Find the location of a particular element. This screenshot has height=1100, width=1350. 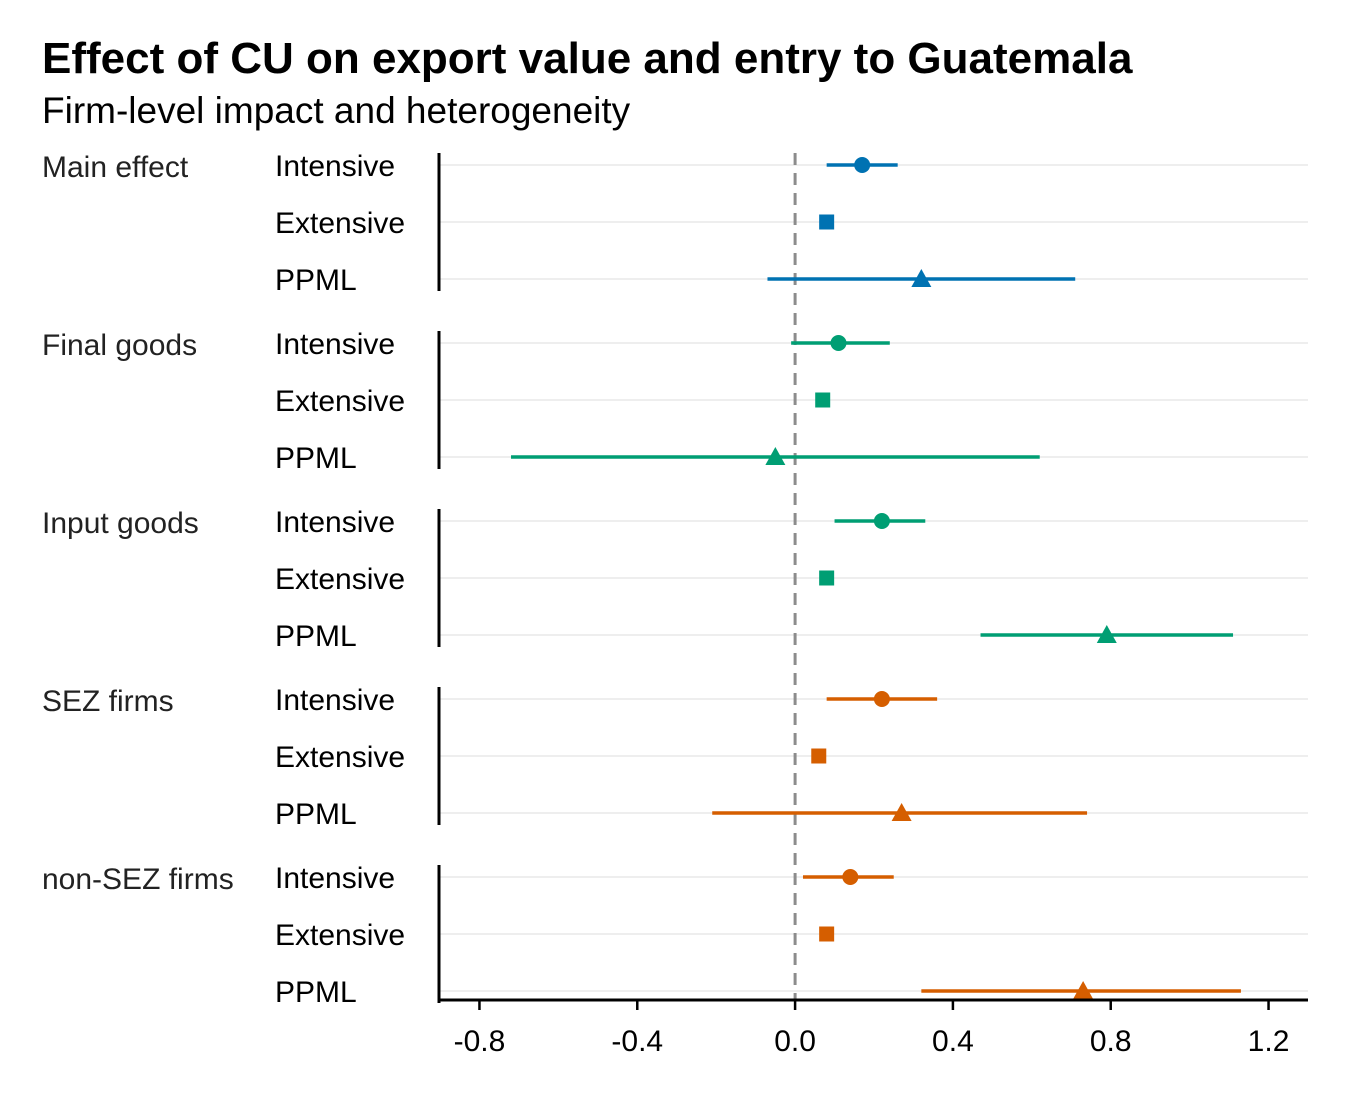

x-tick-label: 0.8 is located at coordinates (1111, 1041).